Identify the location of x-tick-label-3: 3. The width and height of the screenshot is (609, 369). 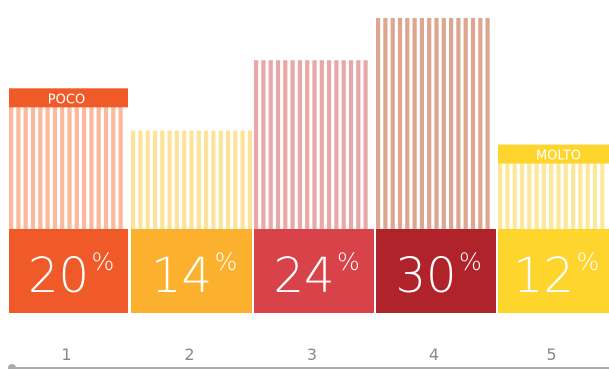
(312, 354).